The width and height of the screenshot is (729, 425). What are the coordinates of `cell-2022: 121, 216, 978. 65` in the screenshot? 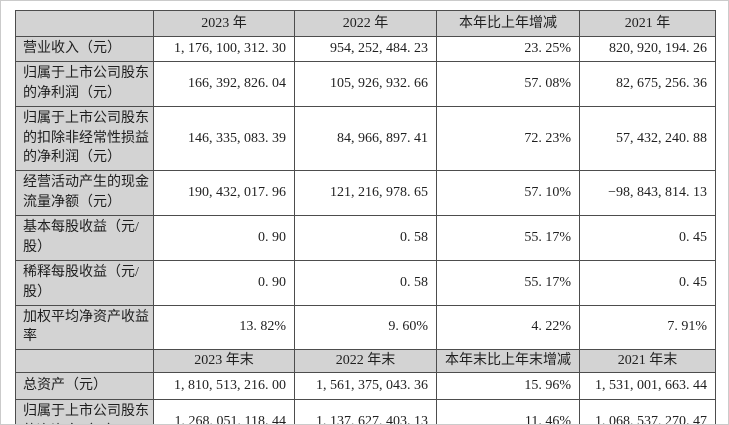 It's located at (365, 193).